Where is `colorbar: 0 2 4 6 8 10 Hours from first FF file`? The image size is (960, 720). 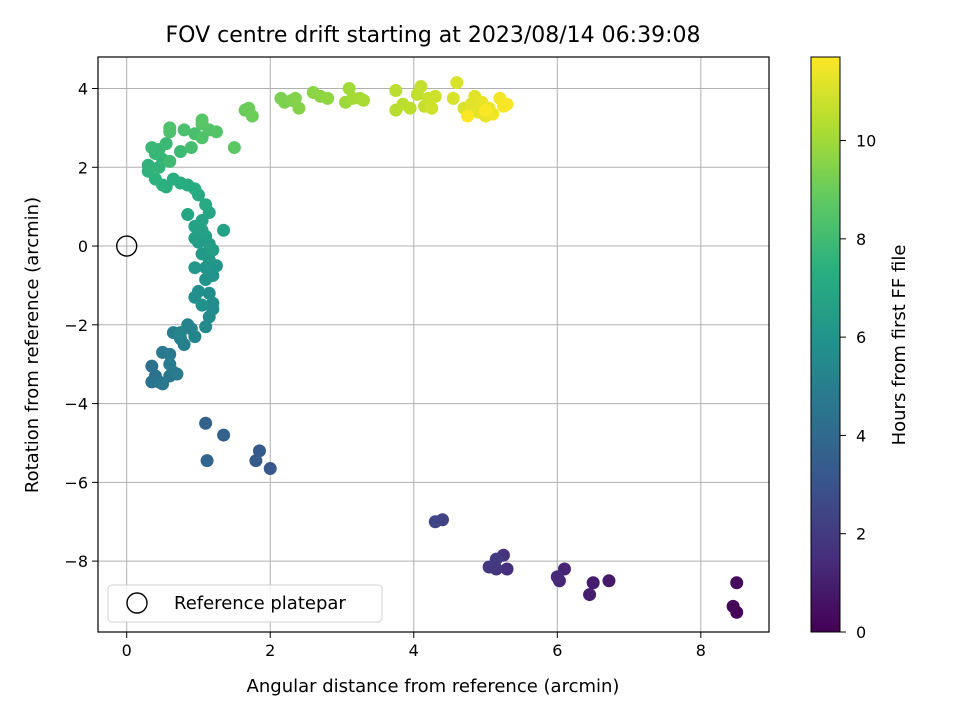
colorbar: 0 2 4 6 8 10 Hours from first FF file is located at coordinates (860, 349).